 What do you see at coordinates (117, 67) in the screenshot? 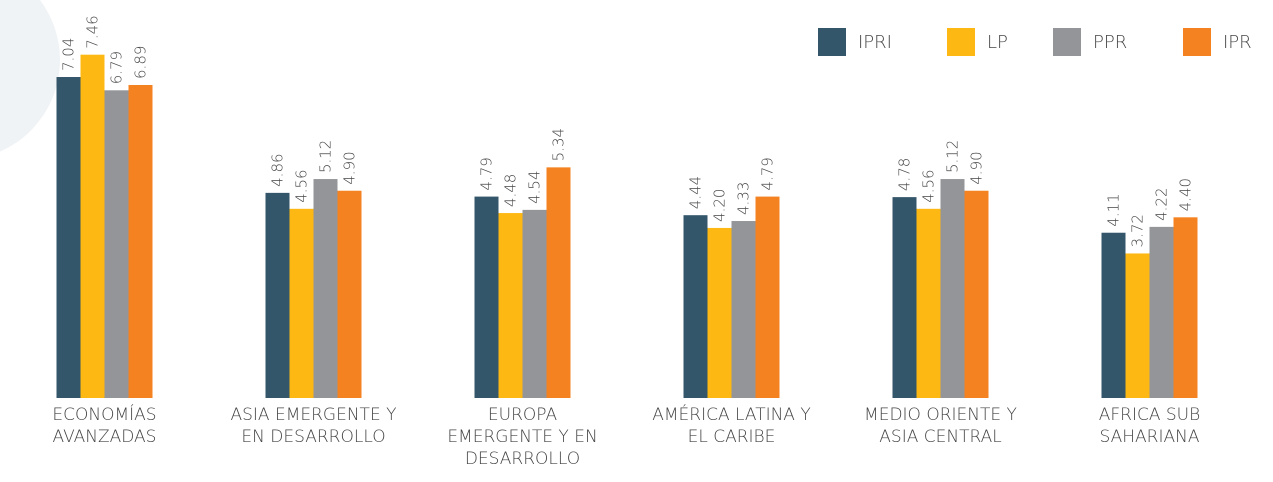
I see `data-label: 6.79` at bounding box center [117, 67].